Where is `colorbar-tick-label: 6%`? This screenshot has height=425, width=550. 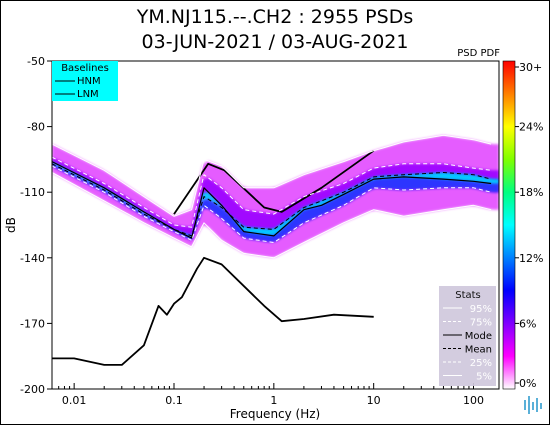
colorbar-tick-label: 6% is located at coordinates (527, 323).